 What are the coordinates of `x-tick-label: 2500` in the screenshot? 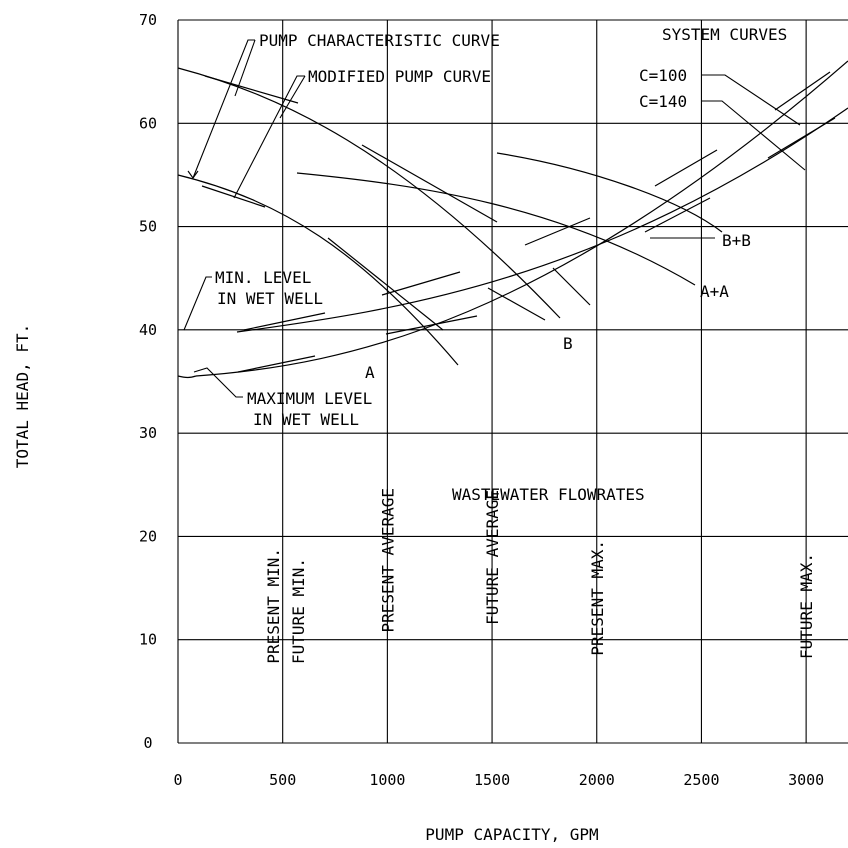 It's located at (701, 780).